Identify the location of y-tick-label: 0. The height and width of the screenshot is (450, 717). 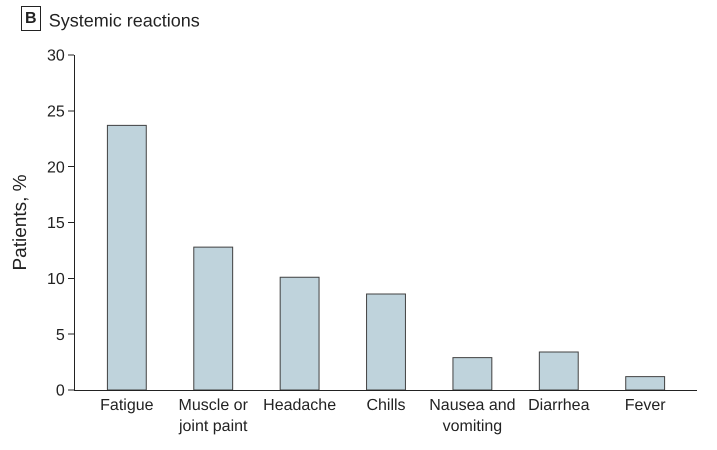
(60, 391).